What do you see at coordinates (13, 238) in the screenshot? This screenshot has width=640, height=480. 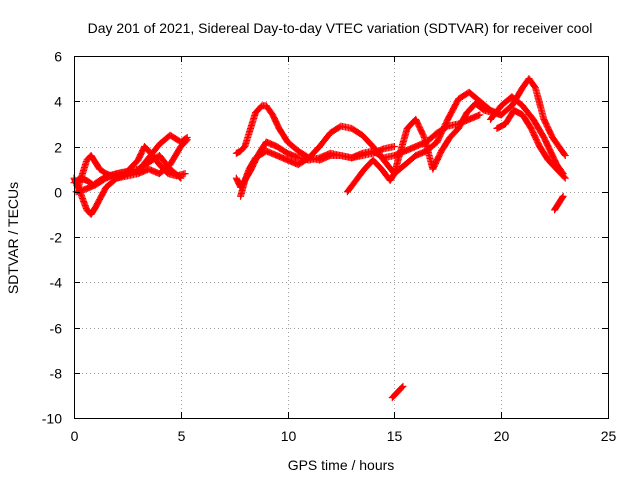 I see `y-axis-label: SDTVAR / TECUs` at bounding box center [13, 238].